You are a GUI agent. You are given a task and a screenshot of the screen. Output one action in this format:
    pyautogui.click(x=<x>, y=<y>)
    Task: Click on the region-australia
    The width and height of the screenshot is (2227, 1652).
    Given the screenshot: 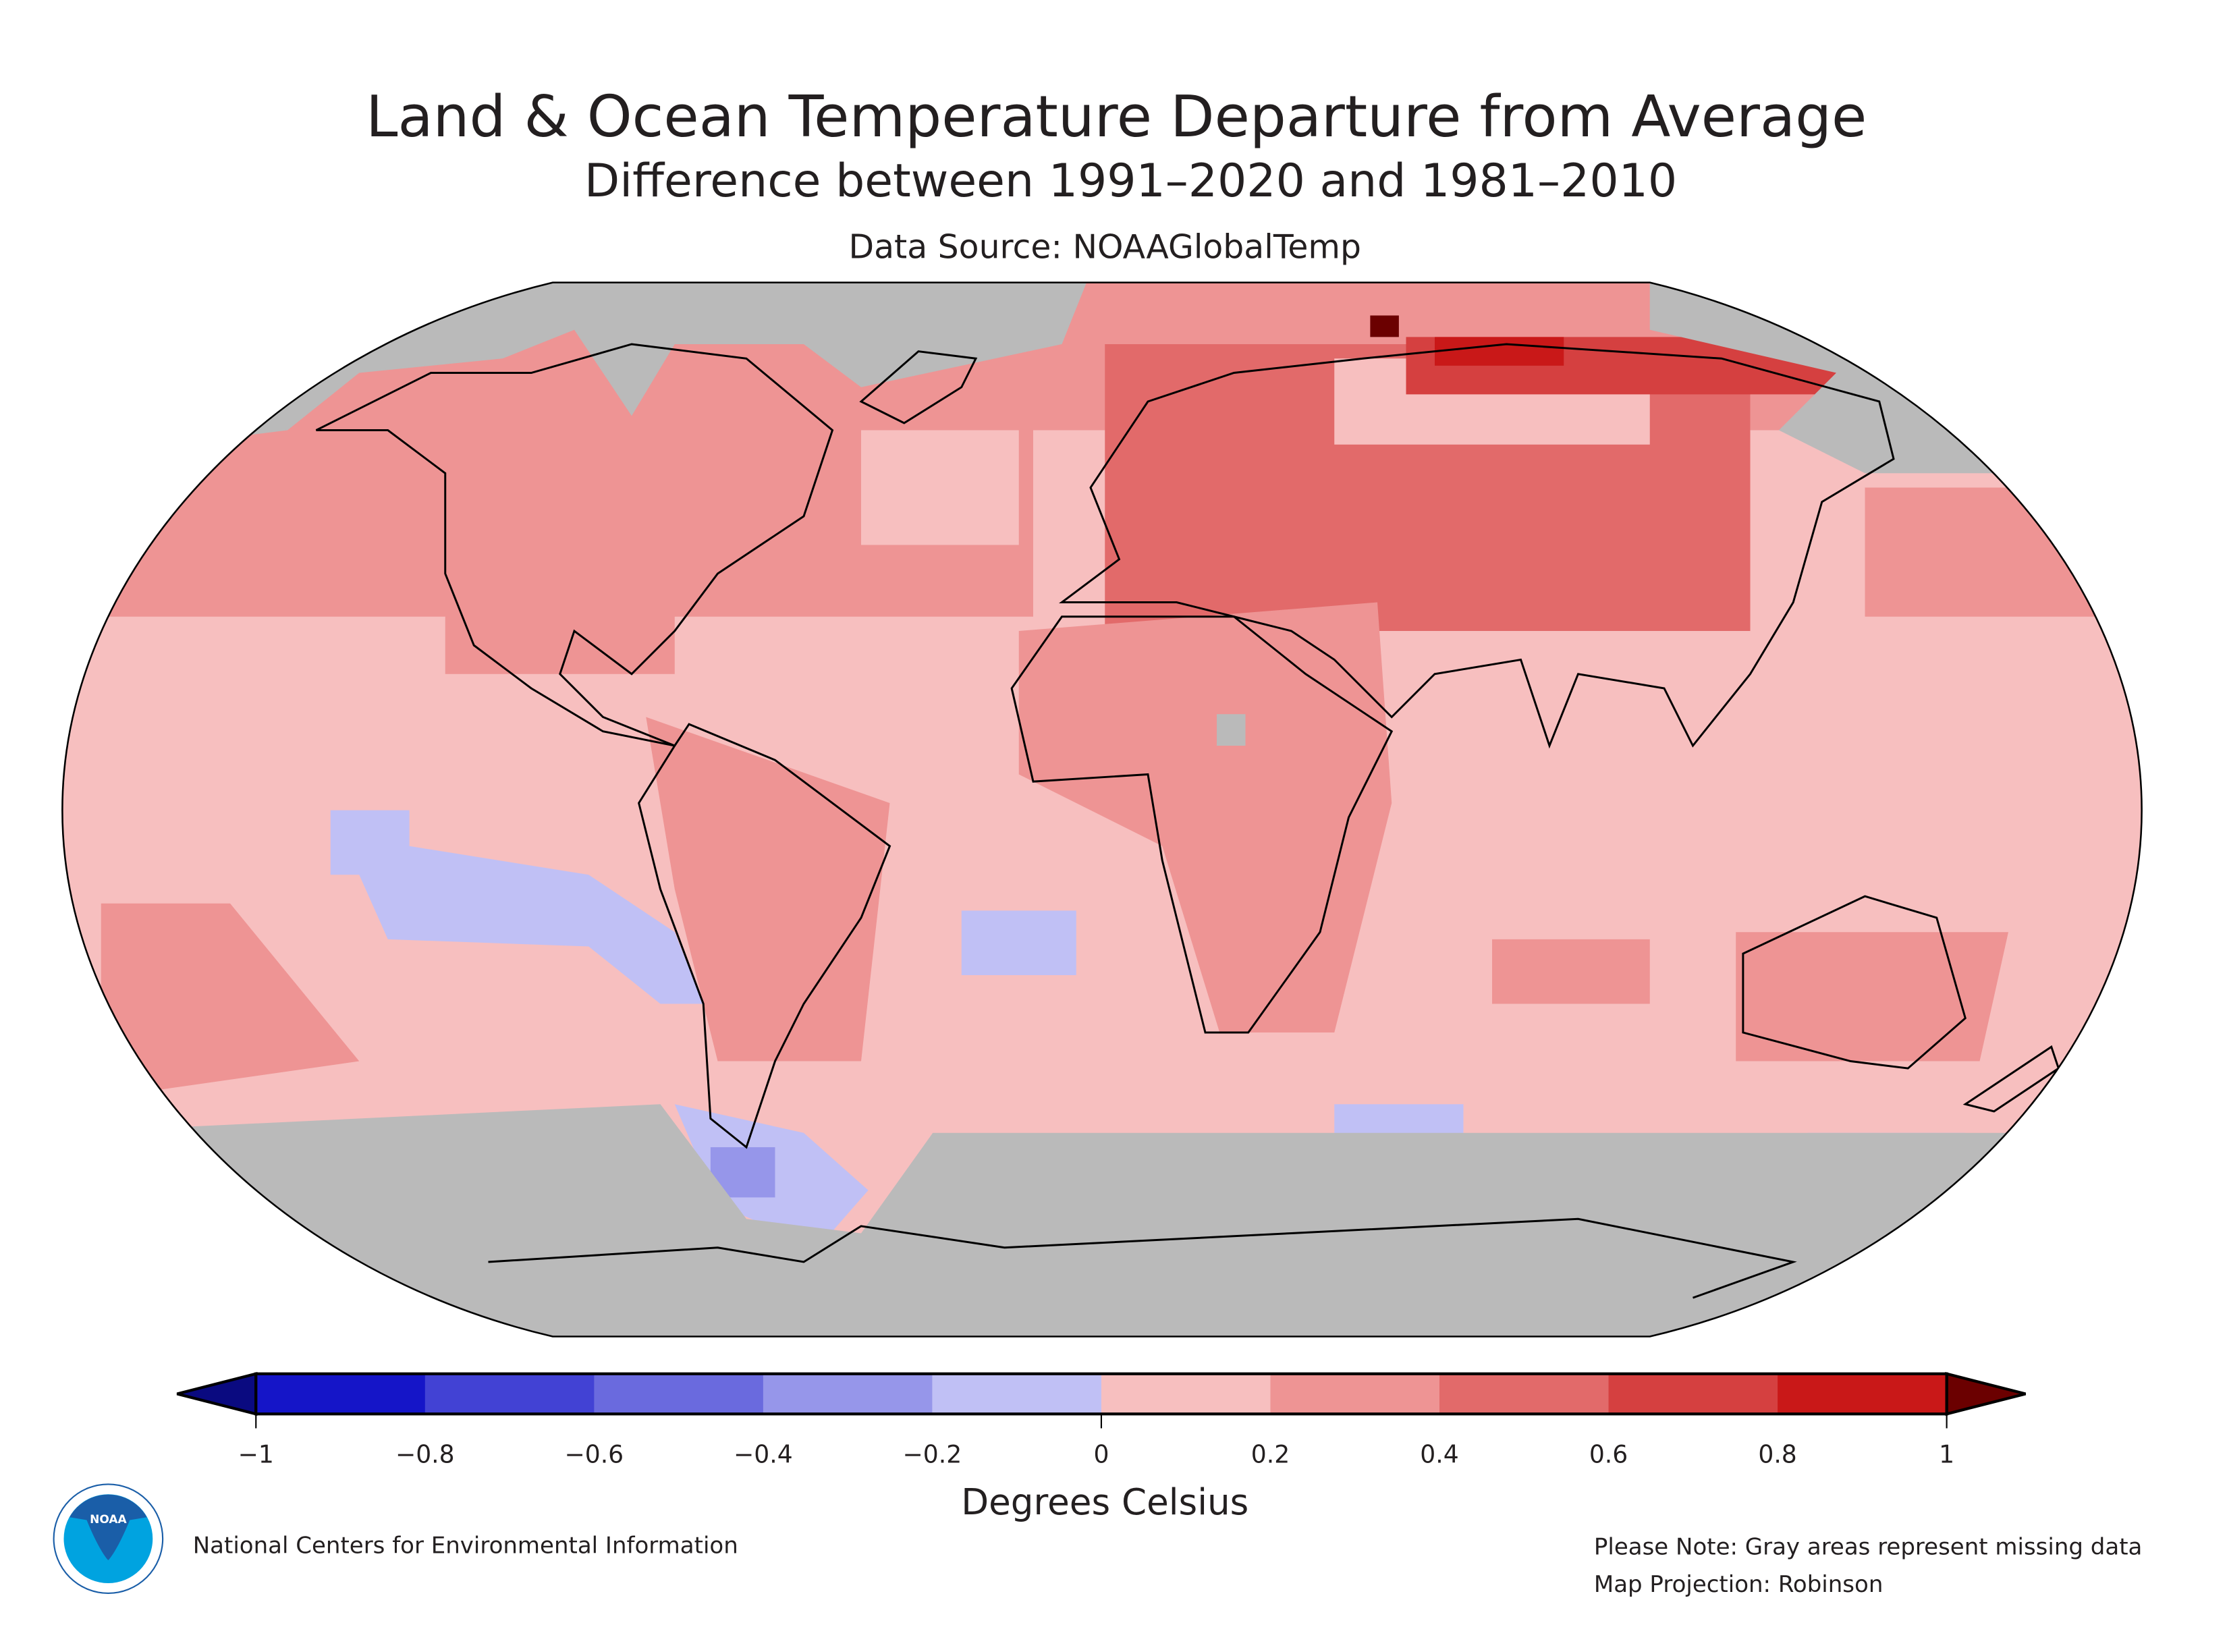 What is the action you would take?
    pyautogui.click(x=1872, y=997)
    